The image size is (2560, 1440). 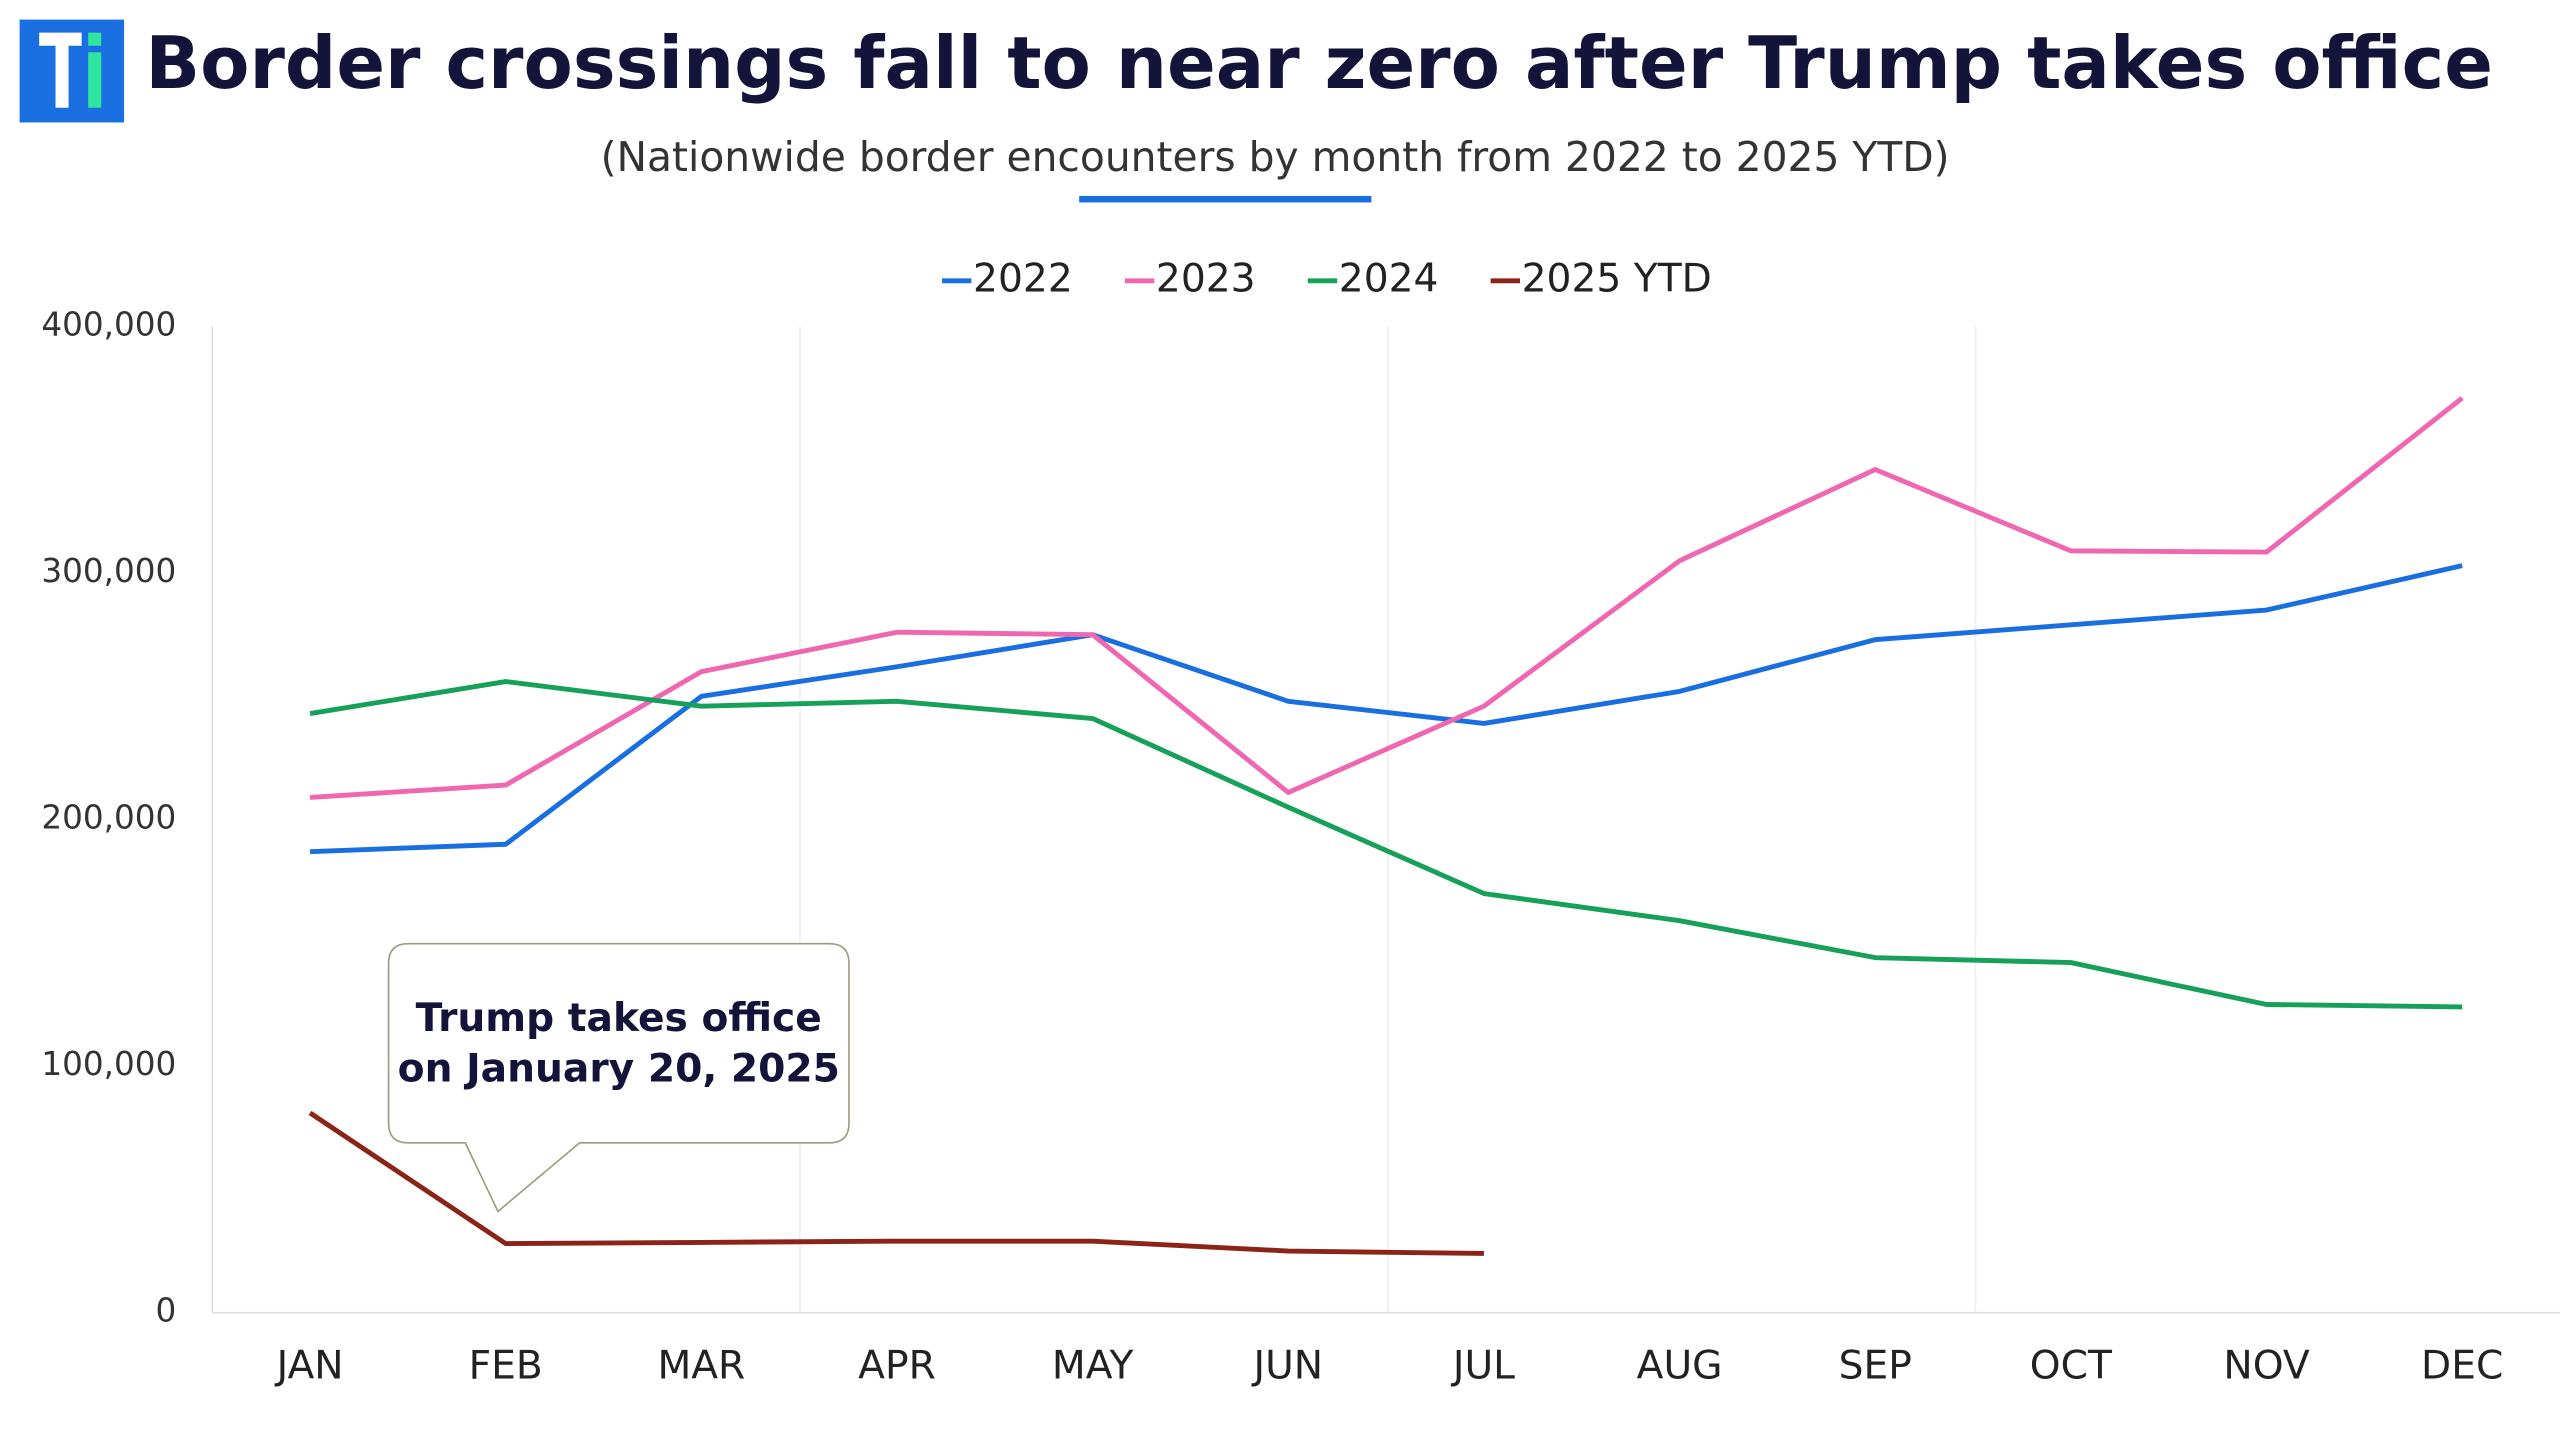 What do you see at coordinates (897, 1366) in the screenshot?
I see `x-tick-label: APR` at bounding box center [897, 1366].